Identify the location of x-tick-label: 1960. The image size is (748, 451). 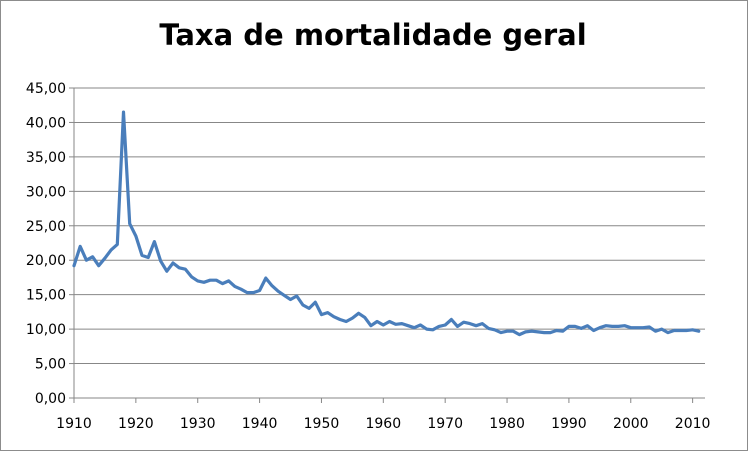
(383, 424).